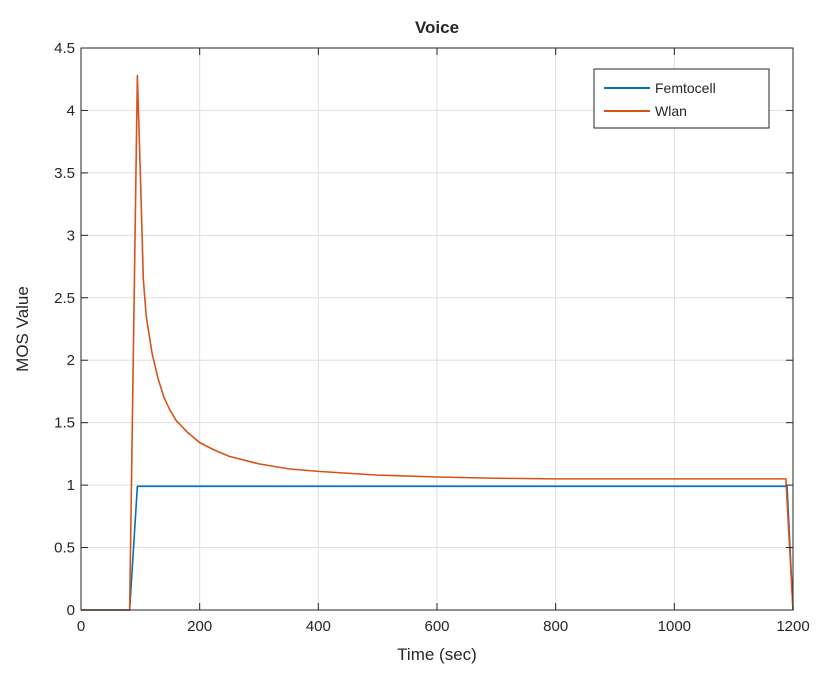  Describe the element at coordinates (555, 626) in the screenshot. I see `x-tick-label: 800` at that location.